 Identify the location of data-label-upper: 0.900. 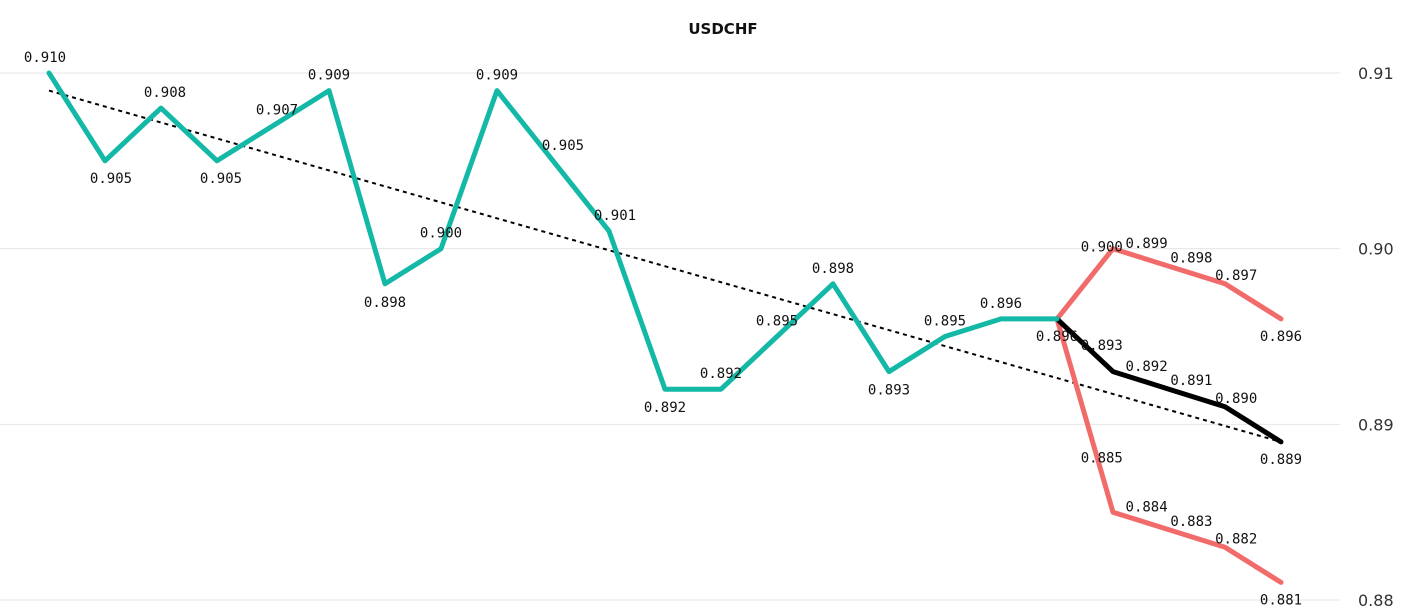
(1102, 248).